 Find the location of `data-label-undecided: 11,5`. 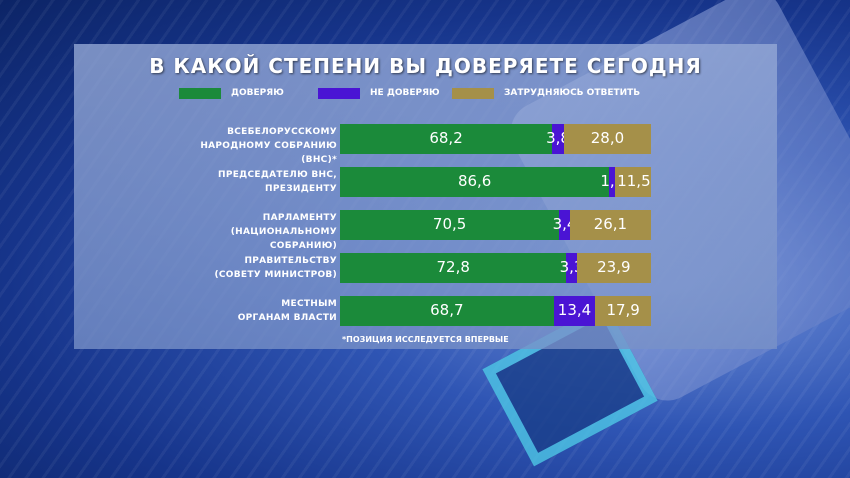

data-label-undecided: 11,5 is located at coordinates (634, 181).